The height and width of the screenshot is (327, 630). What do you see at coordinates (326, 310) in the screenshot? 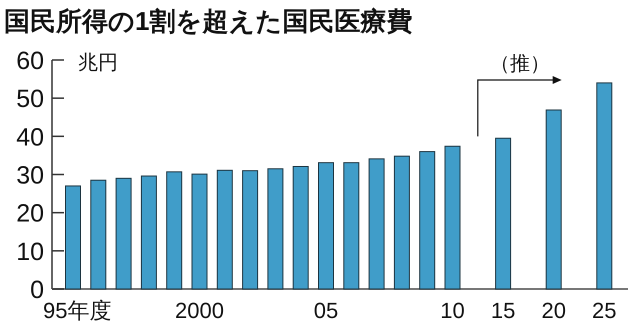
I see `x-tick-label: 05` at bounding box center [326, 310].